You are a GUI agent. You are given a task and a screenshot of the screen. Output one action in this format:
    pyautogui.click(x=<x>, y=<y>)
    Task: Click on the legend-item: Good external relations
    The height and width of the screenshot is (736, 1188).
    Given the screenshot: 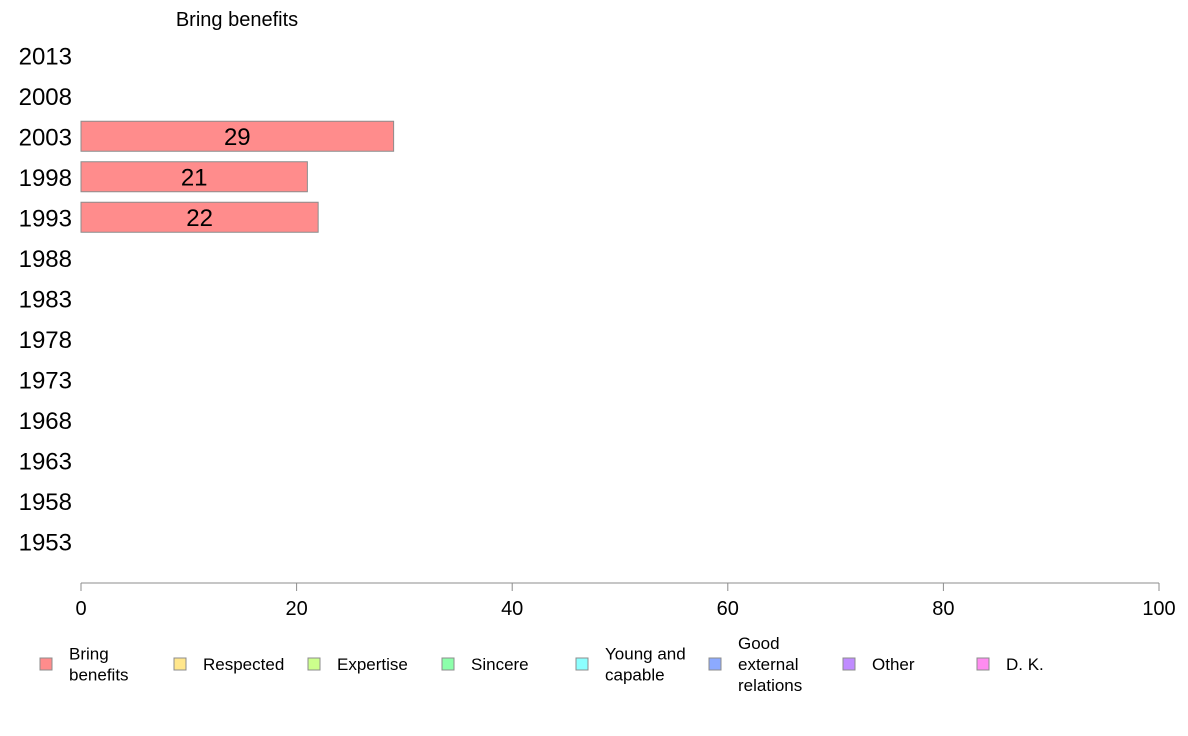 What is the action you would take?
    pyautogui.click(x=755, y=664)
    